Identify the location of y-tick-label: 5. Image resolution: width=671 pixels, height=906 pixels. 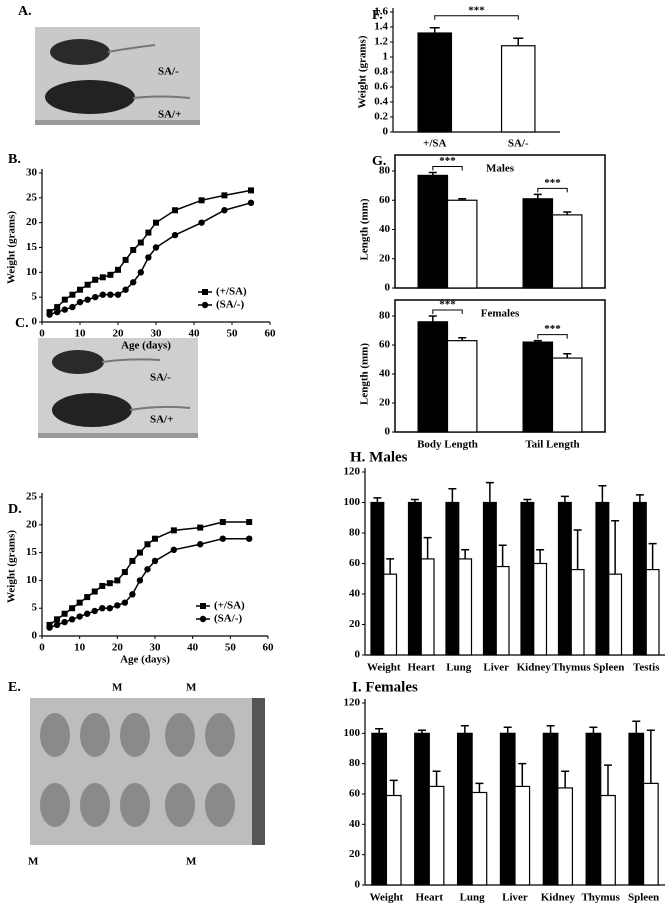
(35, 608).